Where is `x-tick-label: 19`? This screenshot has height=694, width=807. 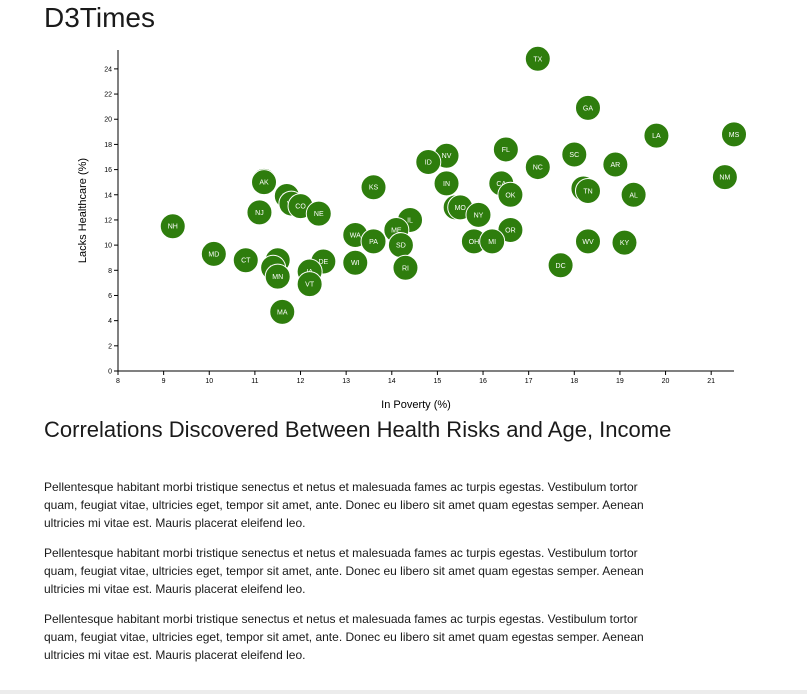 x-tick-label: 19 is located at coordinates (620, 381).